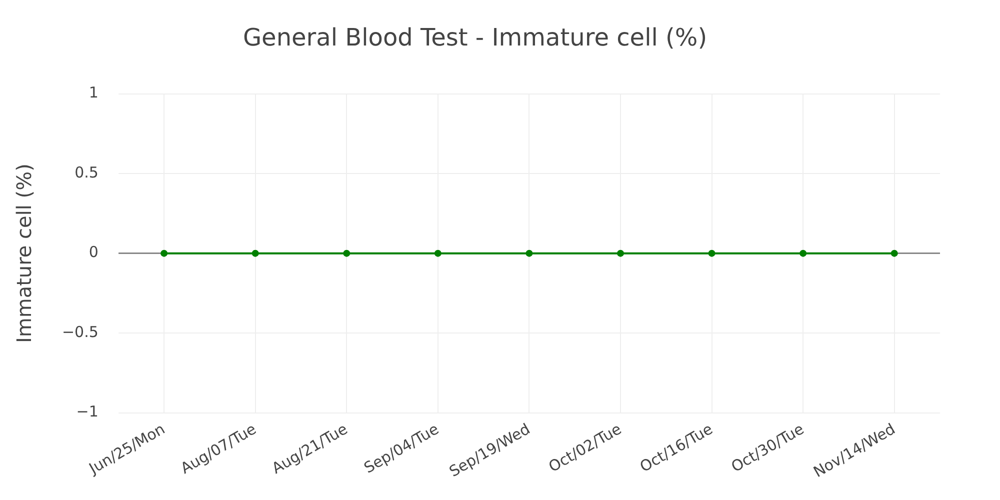  Describe the element at coordinates (93, 252) in the screenshot. I see `y-tick-label: 0` at that location.